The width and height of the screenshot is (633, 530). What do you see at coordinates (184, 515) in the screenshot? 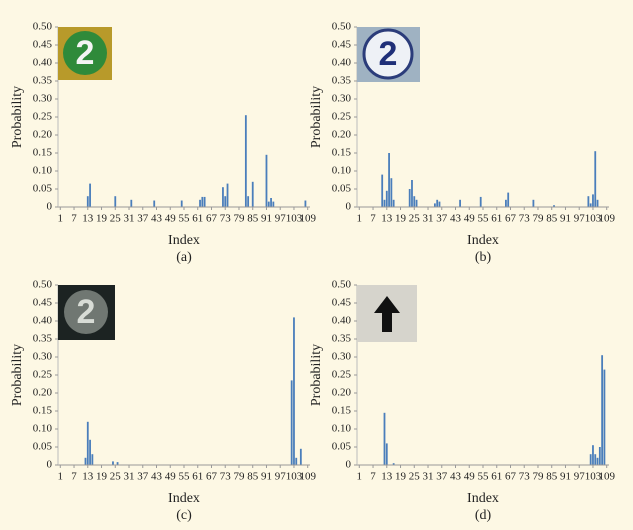
I see `caption: (c)` at bounding box center [184, 515].